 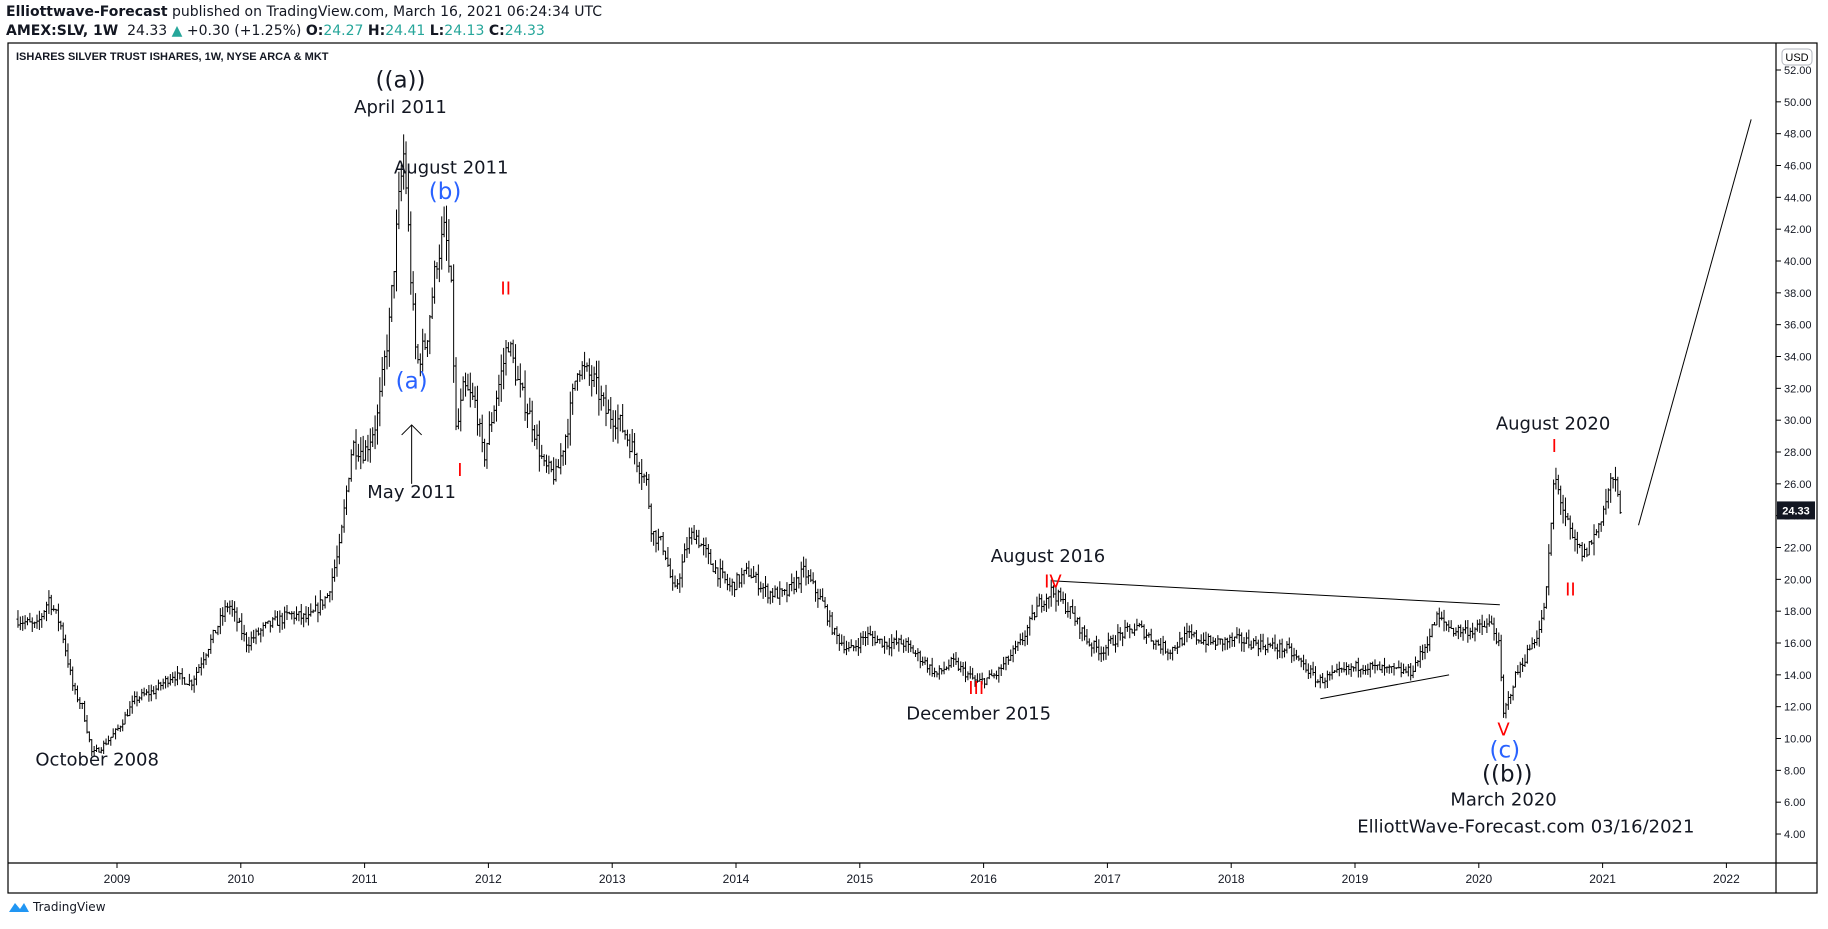 What do you see at coordinates (1231, 879) in the screenshot?
I see `x-tick-label: 2018` at bounding box center [1231, 879].